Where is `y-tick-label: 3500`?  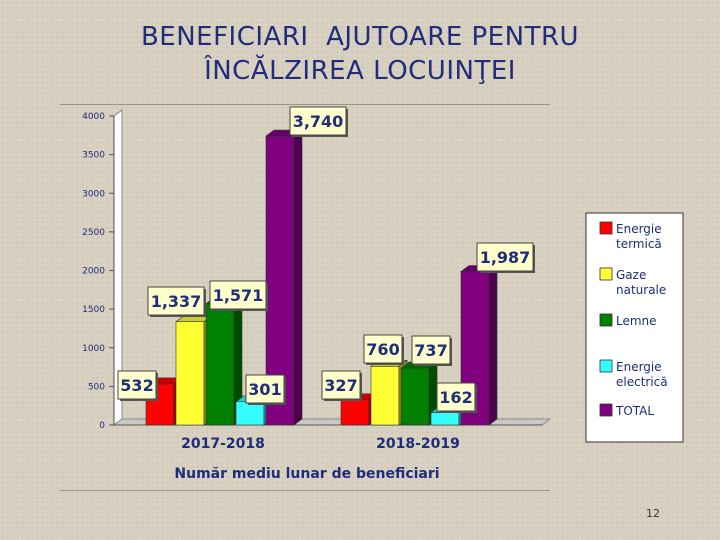 y-tick-label: 3500 is located at coordinates (93, 156).